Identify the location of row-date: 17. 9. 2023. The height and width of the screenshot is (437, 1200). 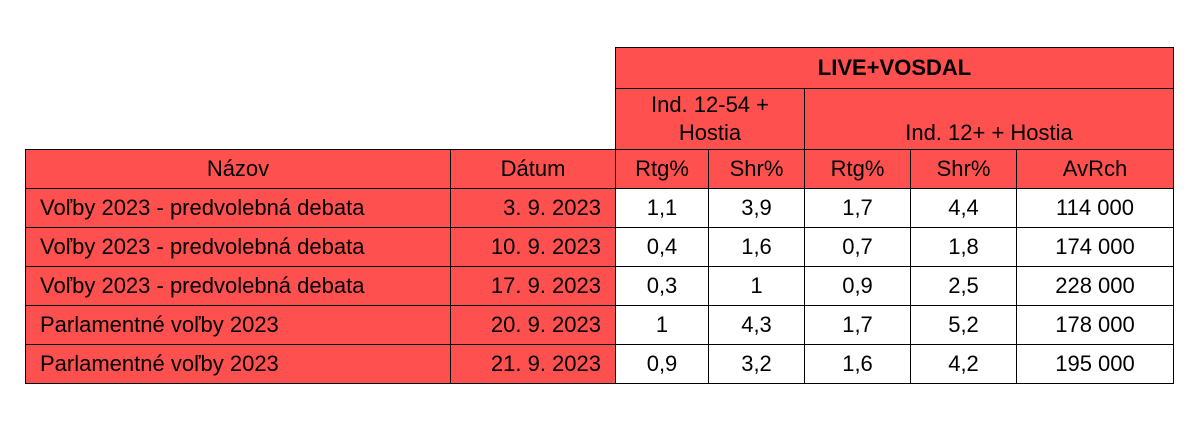
(533, 286).